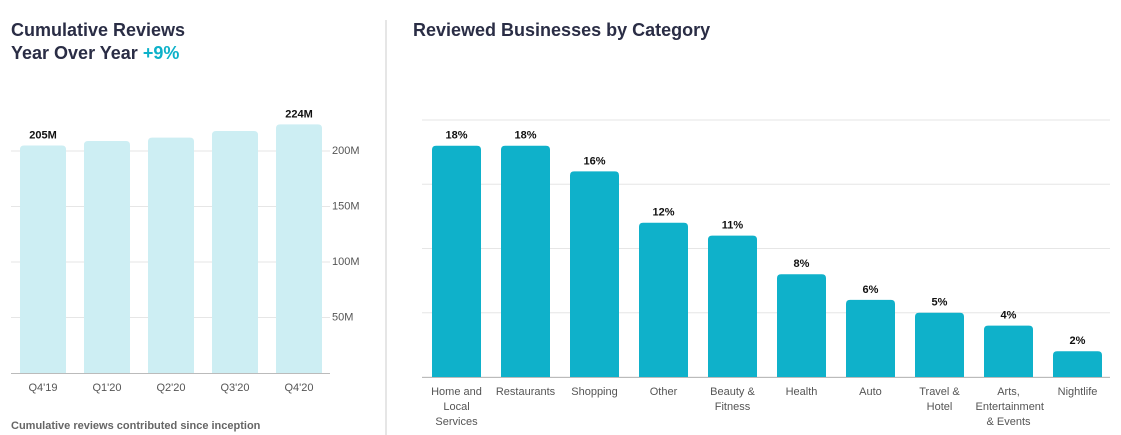 The width and height of the screenshot is (1121, 435). I want to click on value-label: 6%, so click(871, 290).